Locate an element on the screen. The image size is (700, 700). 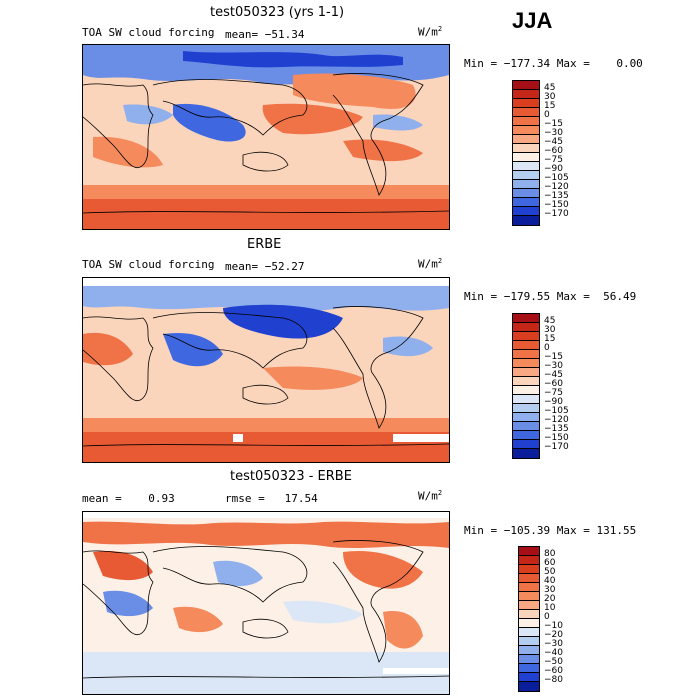
map-2-npacific-blue is located at coordinates (283, 321).